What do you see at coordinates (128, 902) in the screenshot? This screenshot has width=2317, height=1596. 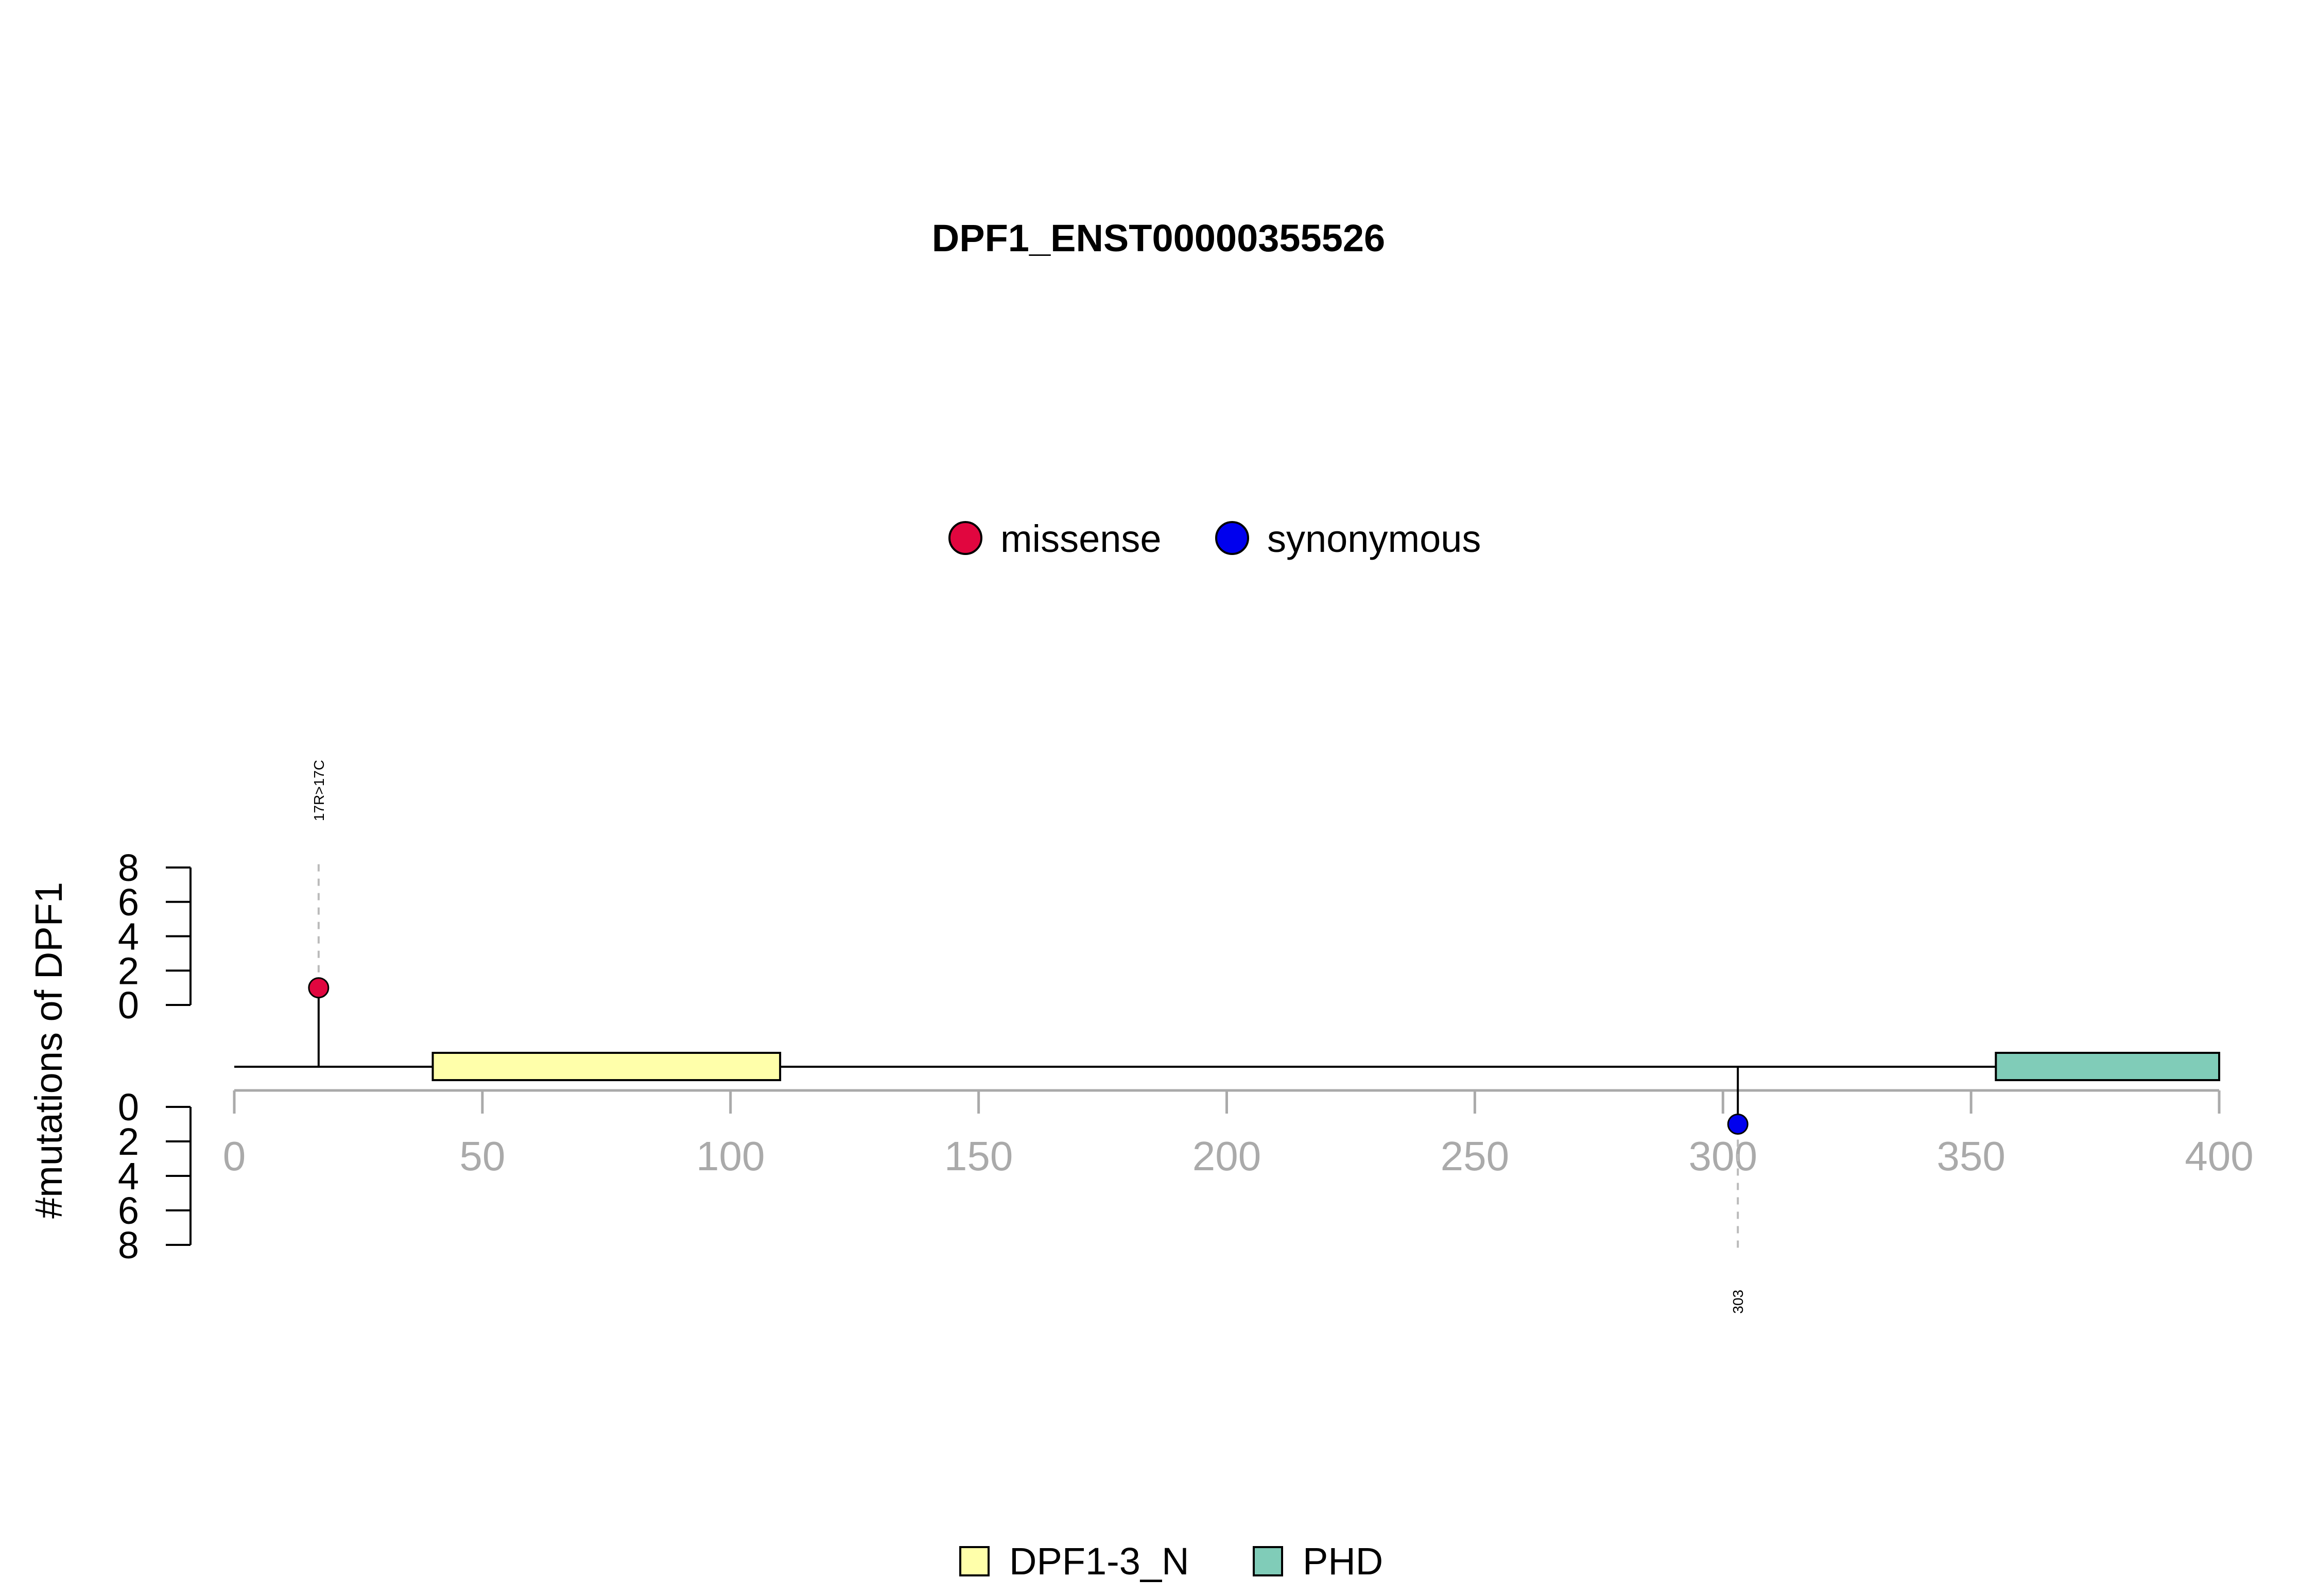 I see `y-tick-label-upper: 6` at bounding box center [128, 902].